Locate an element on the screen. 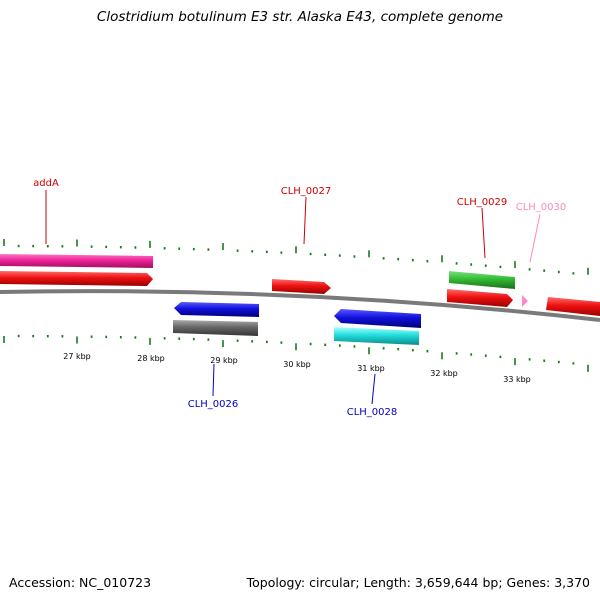 This screenshot has width=600, height=600. gene-label-CLH_0027: CLH_0027 is located at coordinates (306, 191).